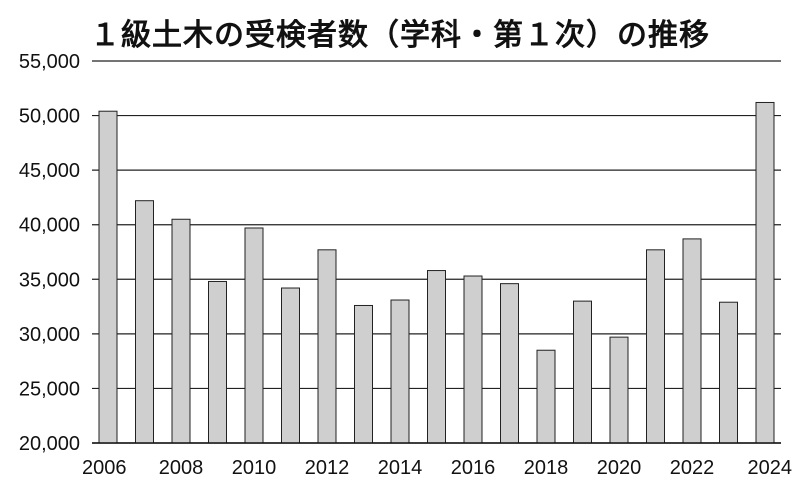  What do you see at coordinates (254, 335) in the screenshot?
I see `bar-2010` at bounding box center [254, 335].